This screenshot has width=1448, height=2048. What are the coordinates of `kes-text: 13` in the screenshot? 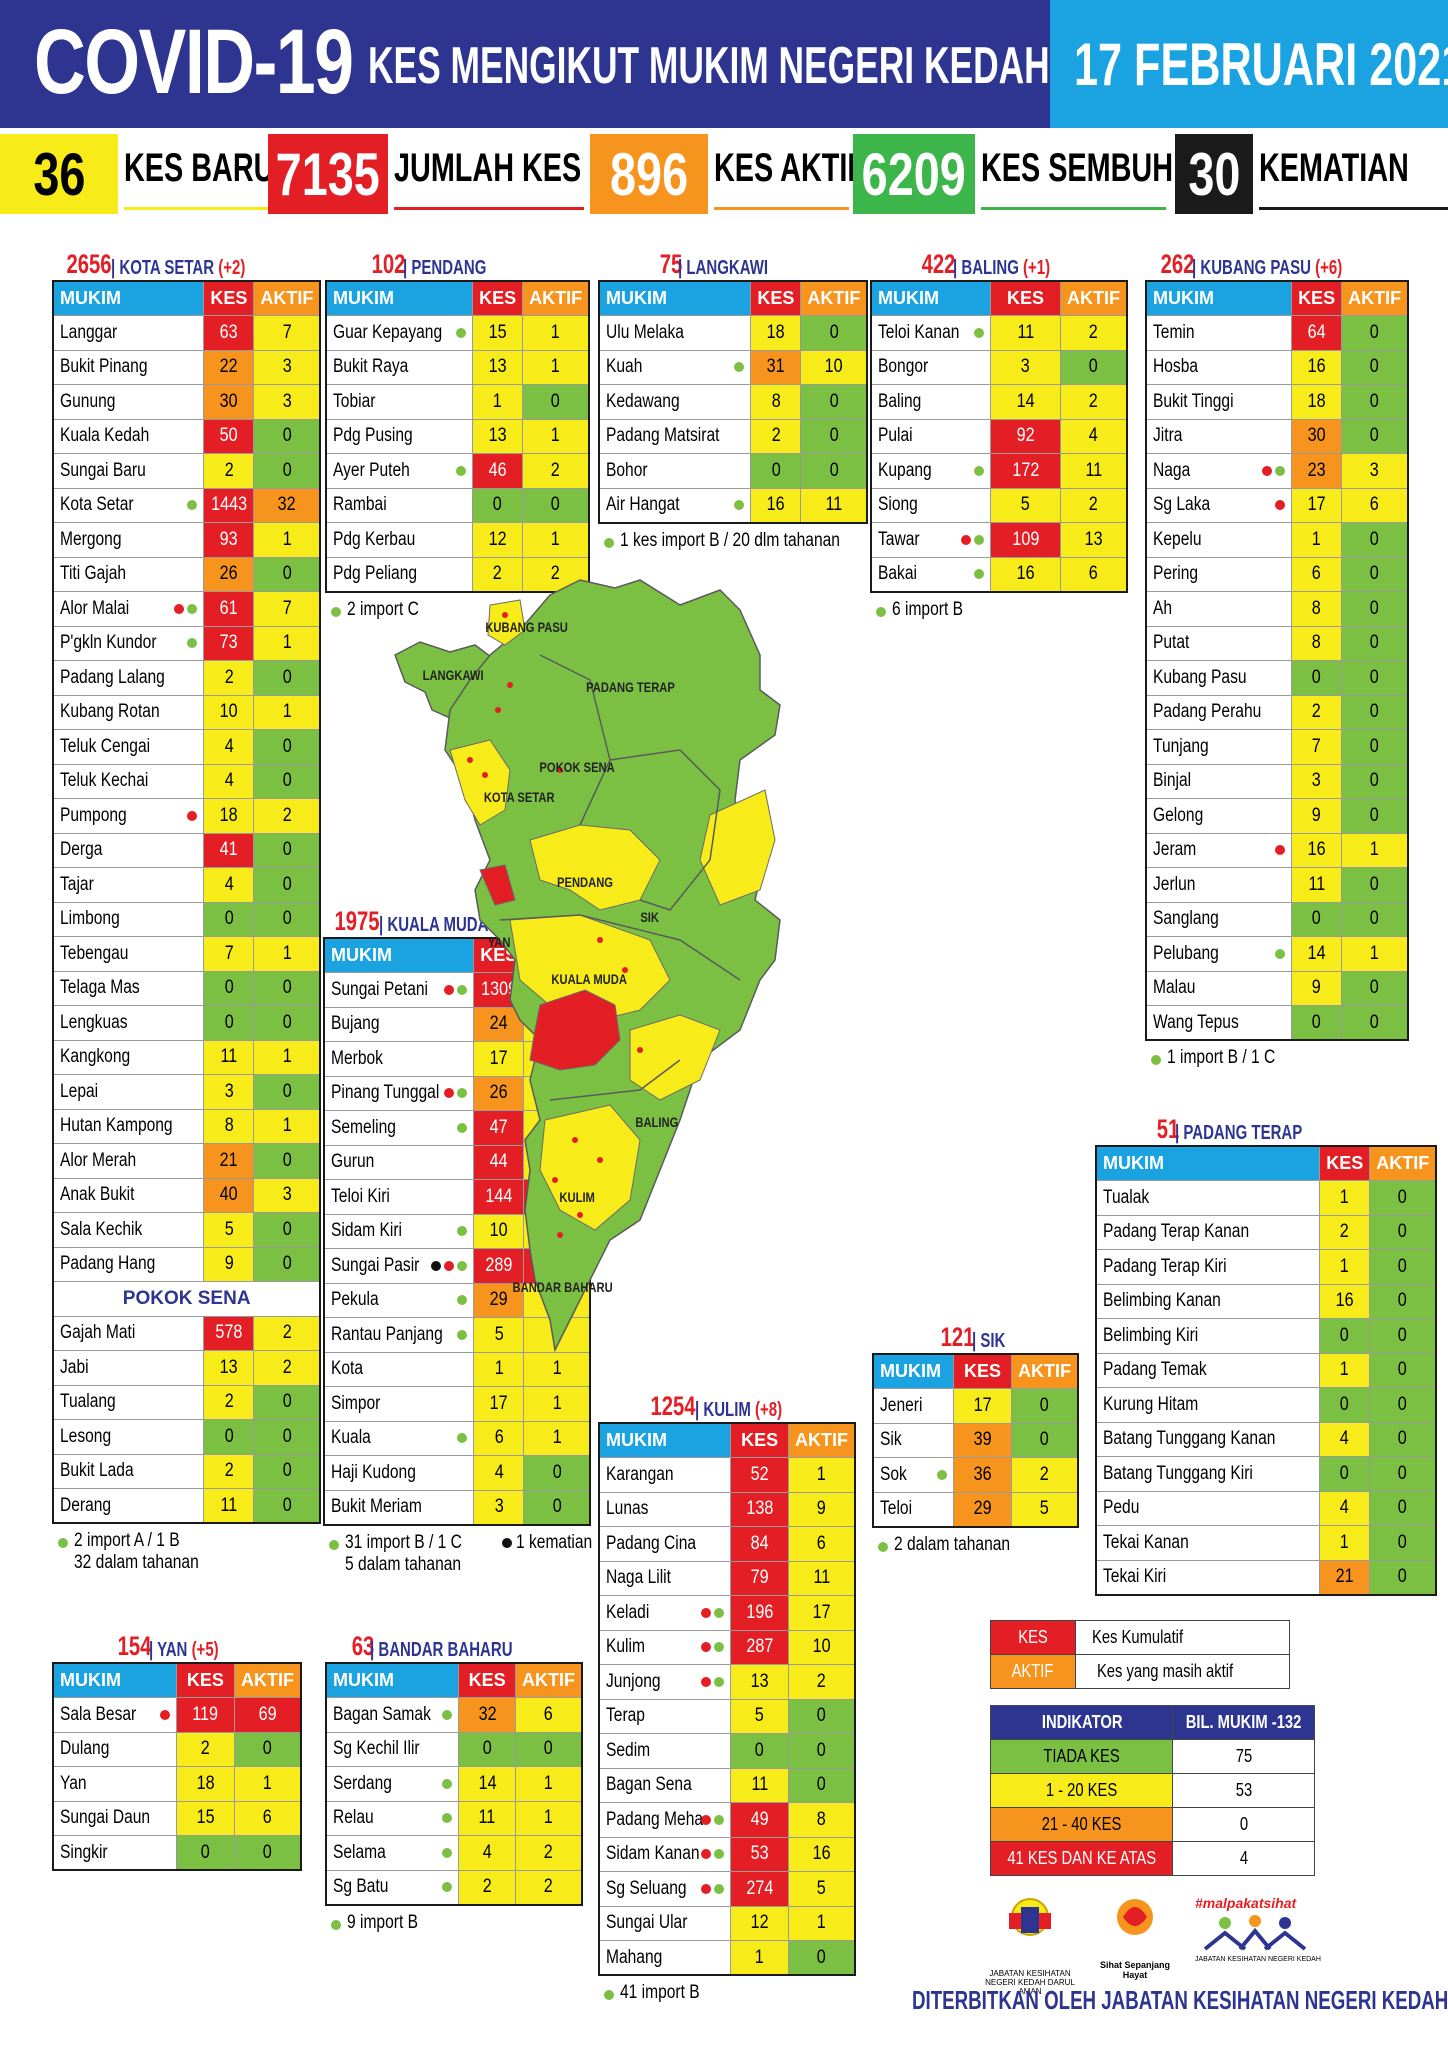 It's located at (759, 1681).